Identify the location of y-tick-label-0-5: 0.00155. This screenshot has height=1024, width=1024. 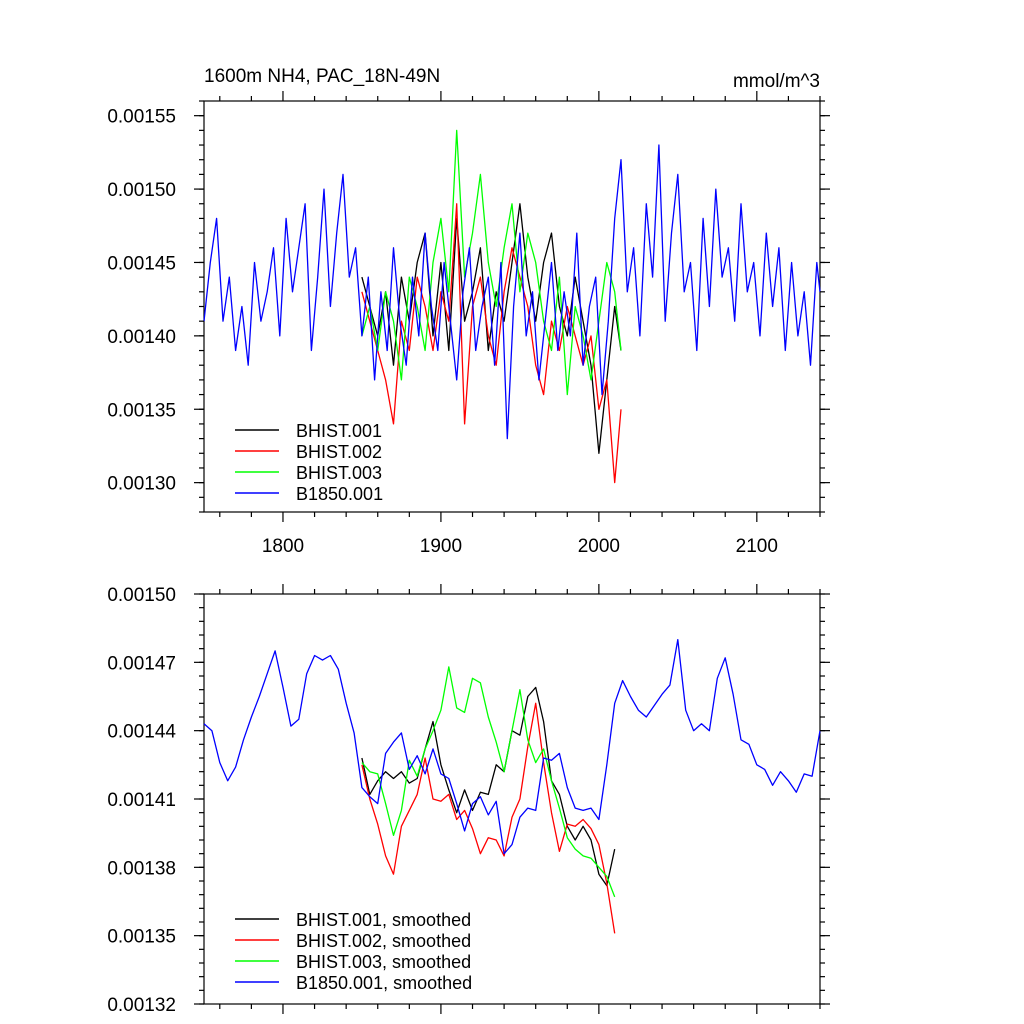
(141, 117).